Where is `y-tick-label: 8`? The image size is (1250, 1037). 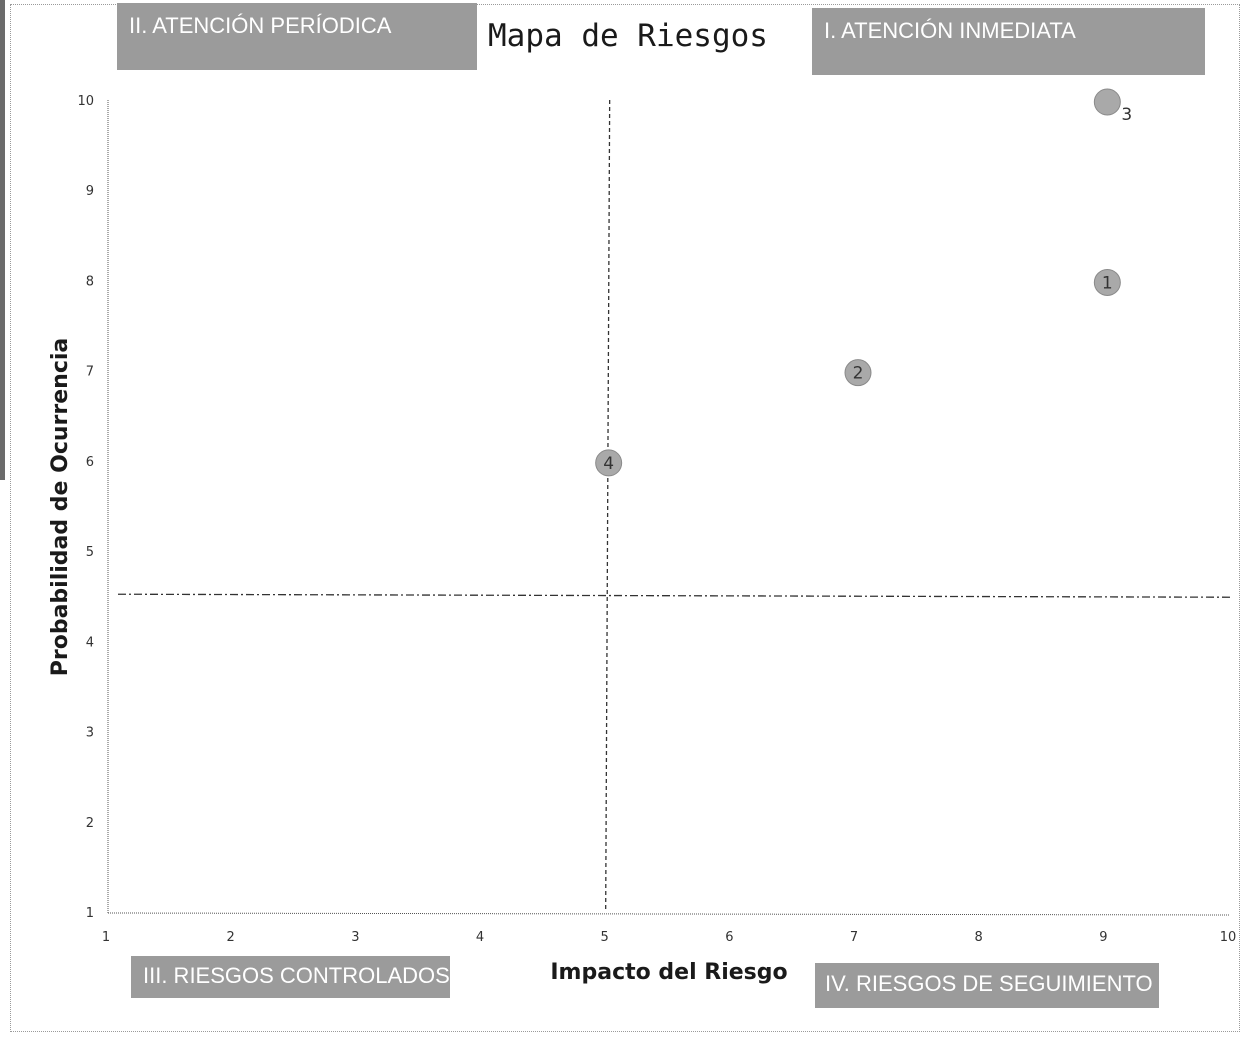
y-tick-label: 8 is located at coordinates (90, 281).